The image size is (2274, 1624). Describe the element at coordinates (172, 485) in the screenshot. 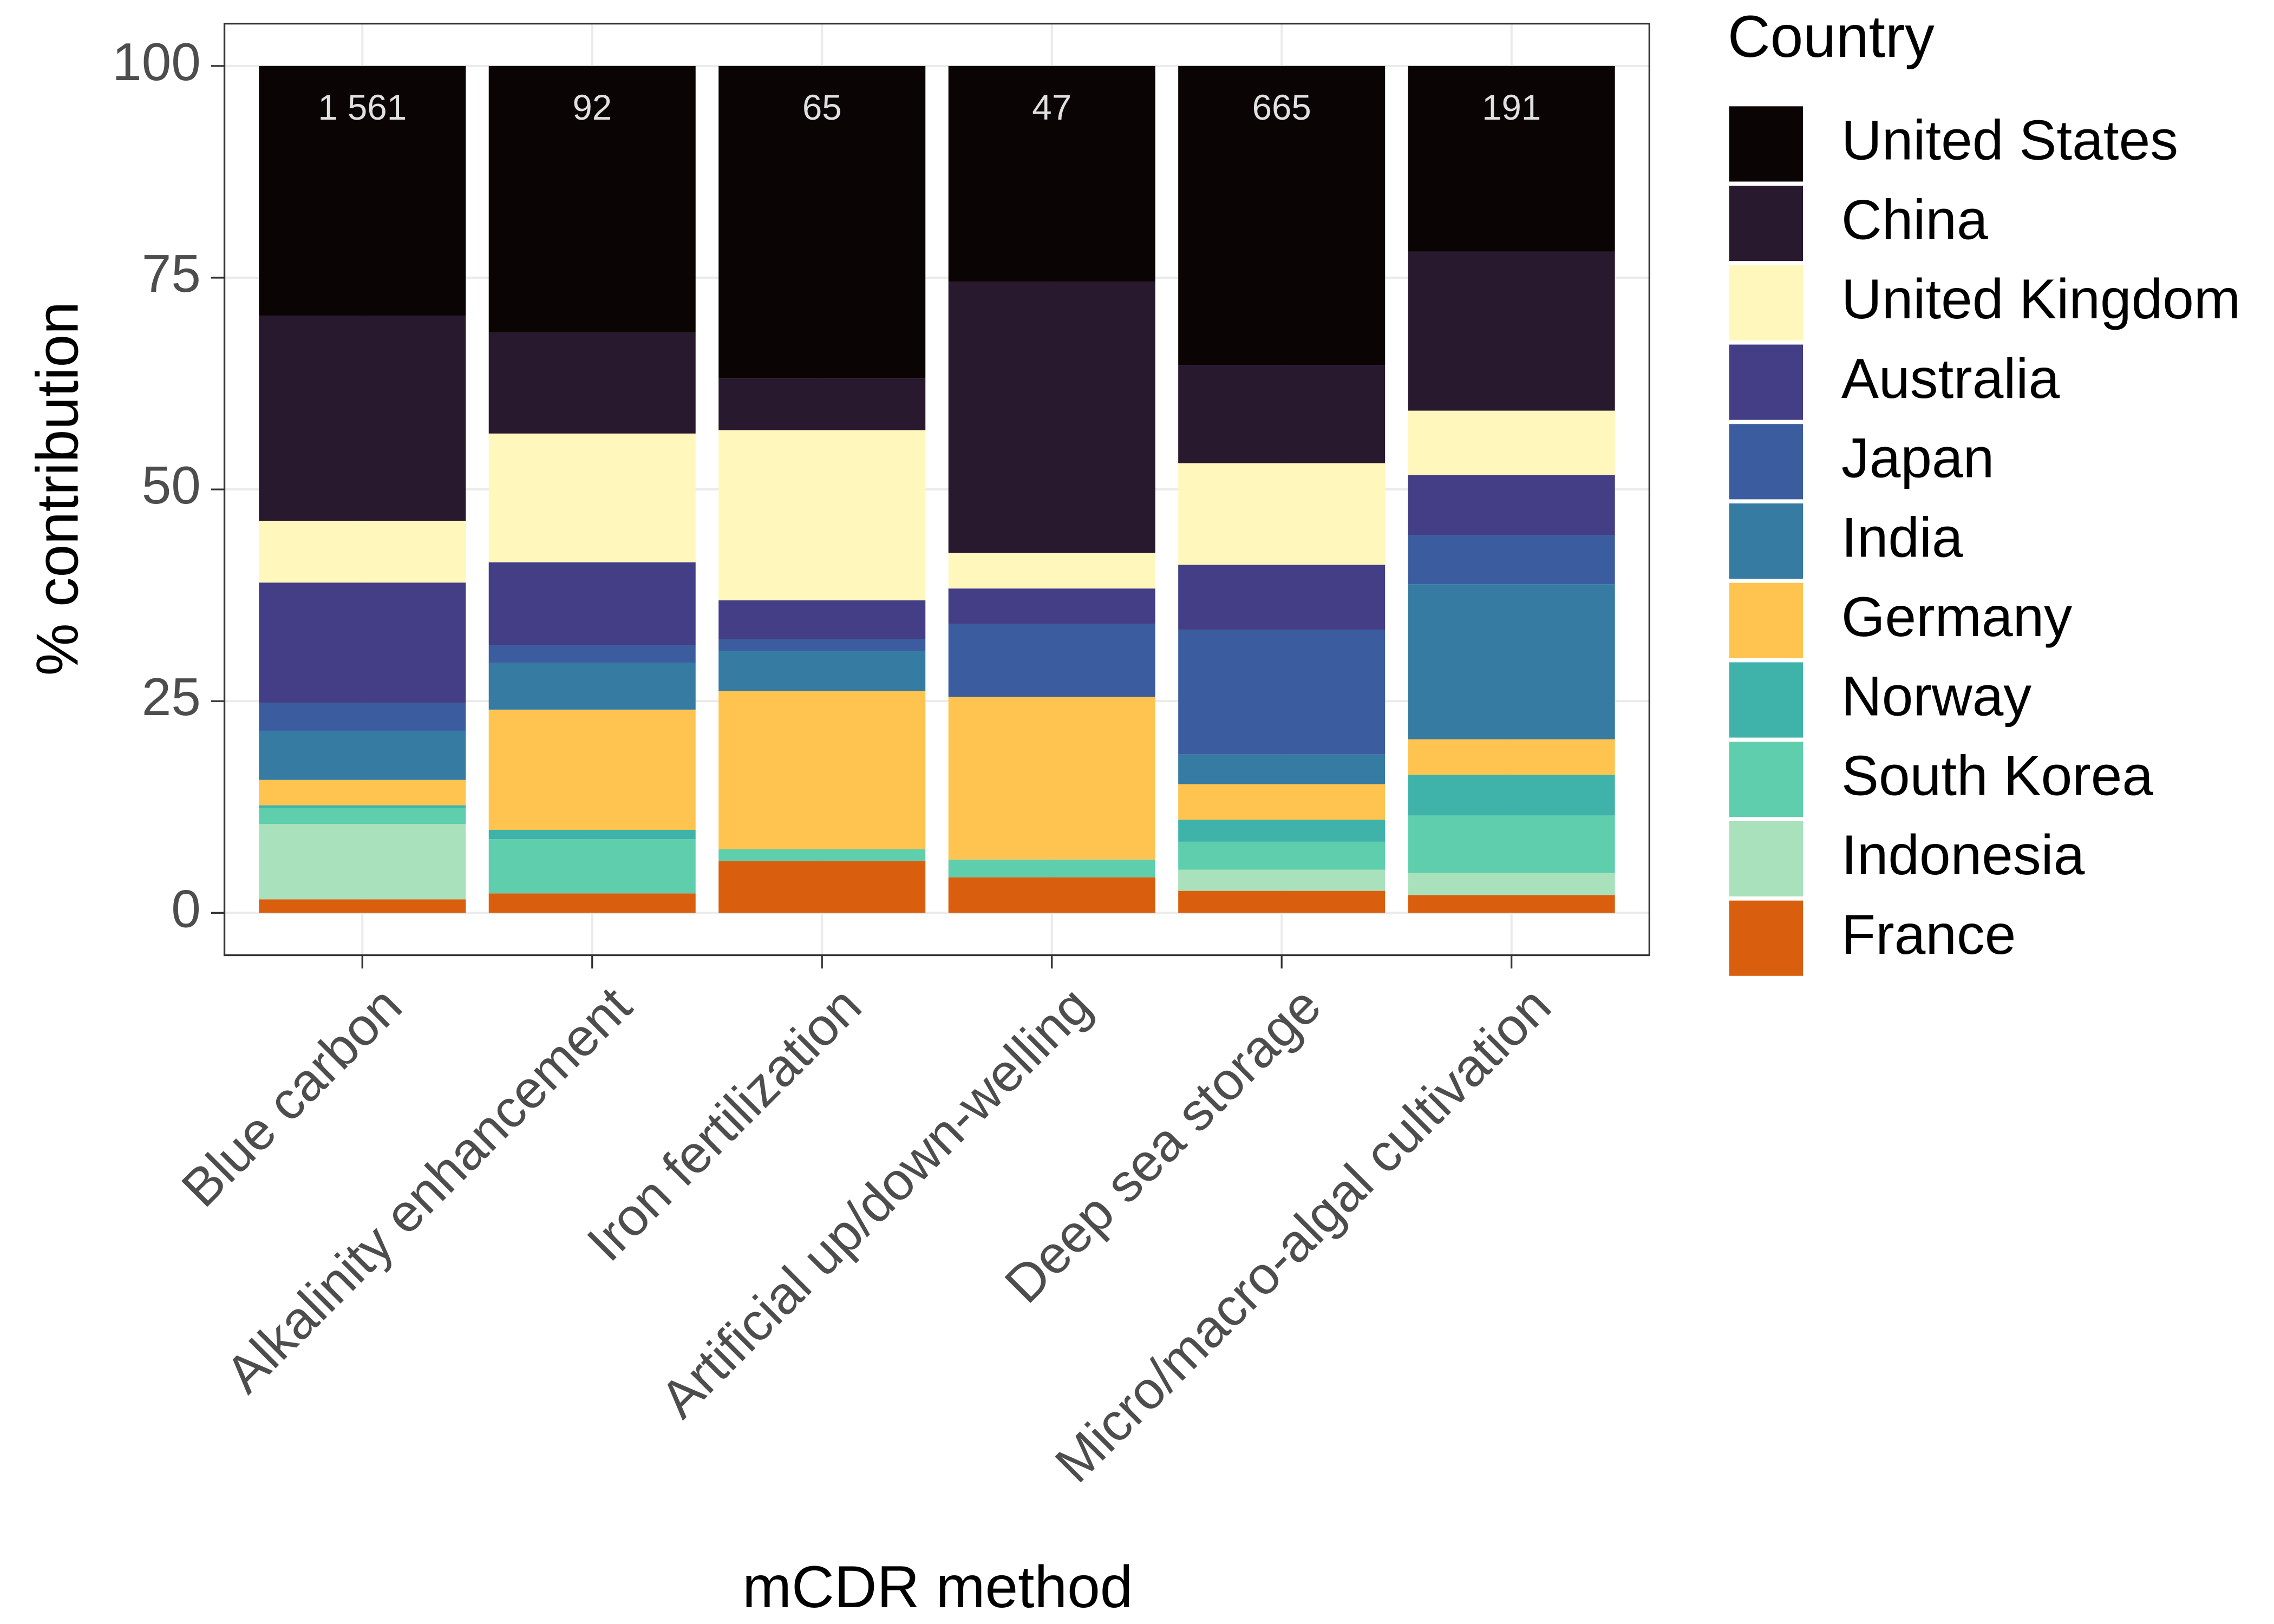

I see `y-tick-label: 50` at that location.